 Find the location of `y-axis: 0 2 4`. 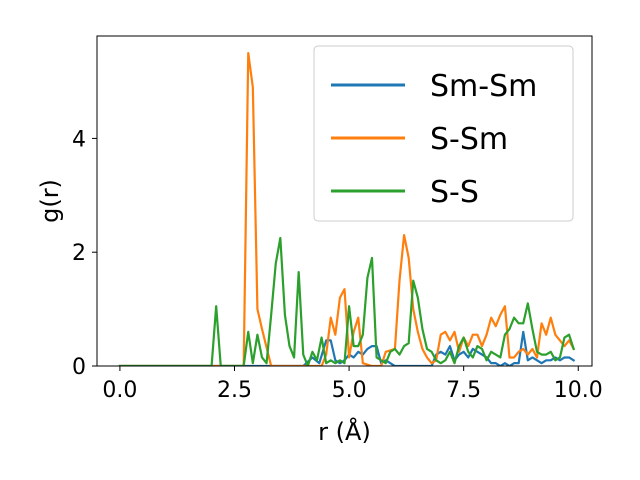

y-axis: 0 2 4 is located at coordinates (84, 253).